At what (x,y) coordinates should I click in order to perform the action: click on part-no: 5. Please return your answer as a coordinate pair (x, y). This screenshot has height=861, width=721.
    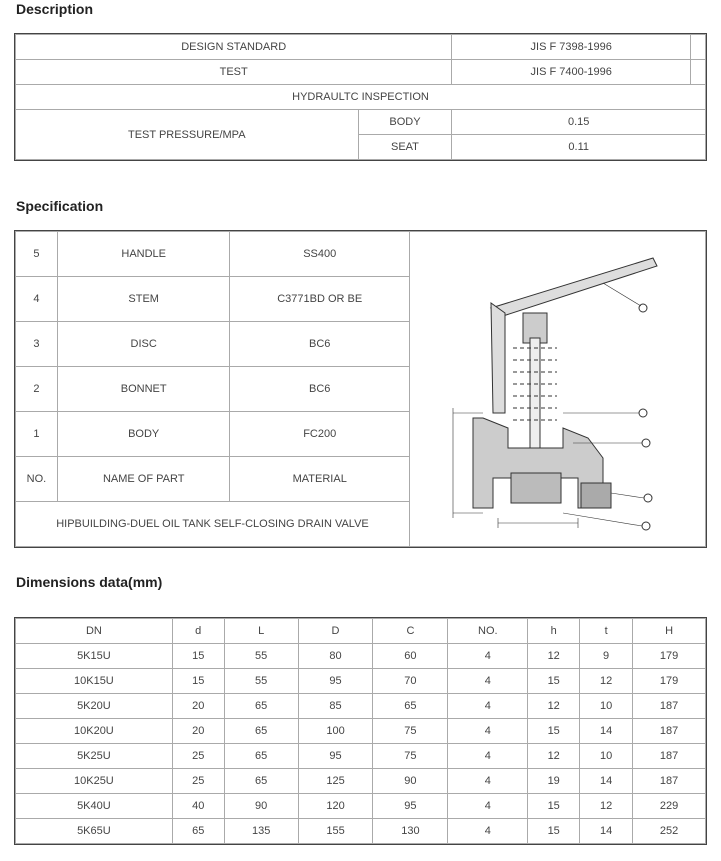
    Looking at the image, I should click on (36, 254).